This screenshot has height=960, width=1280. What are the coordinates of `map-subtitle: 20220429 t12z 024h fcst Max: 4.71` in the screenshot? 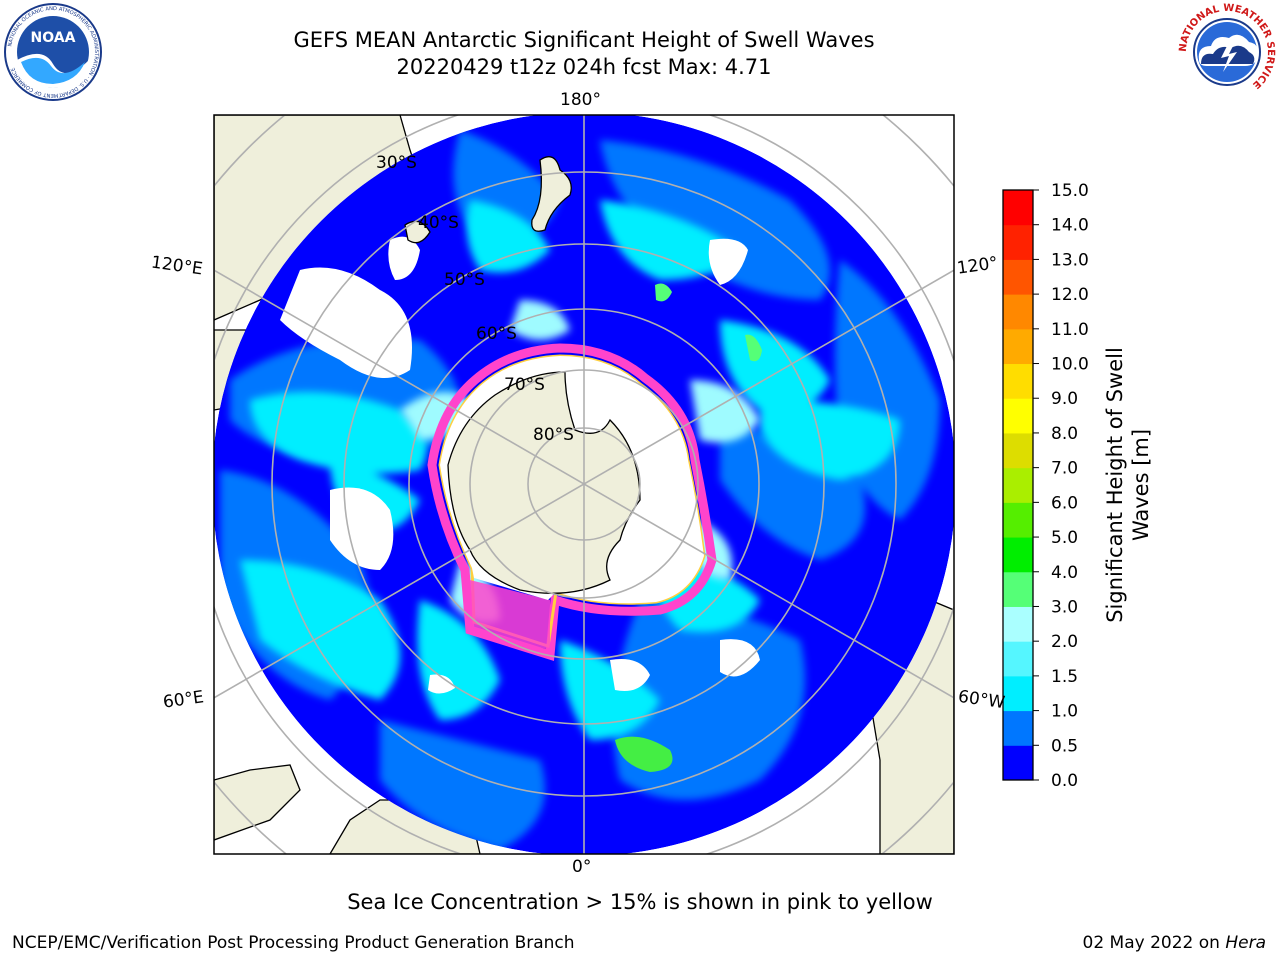 It's located at (584, 67).